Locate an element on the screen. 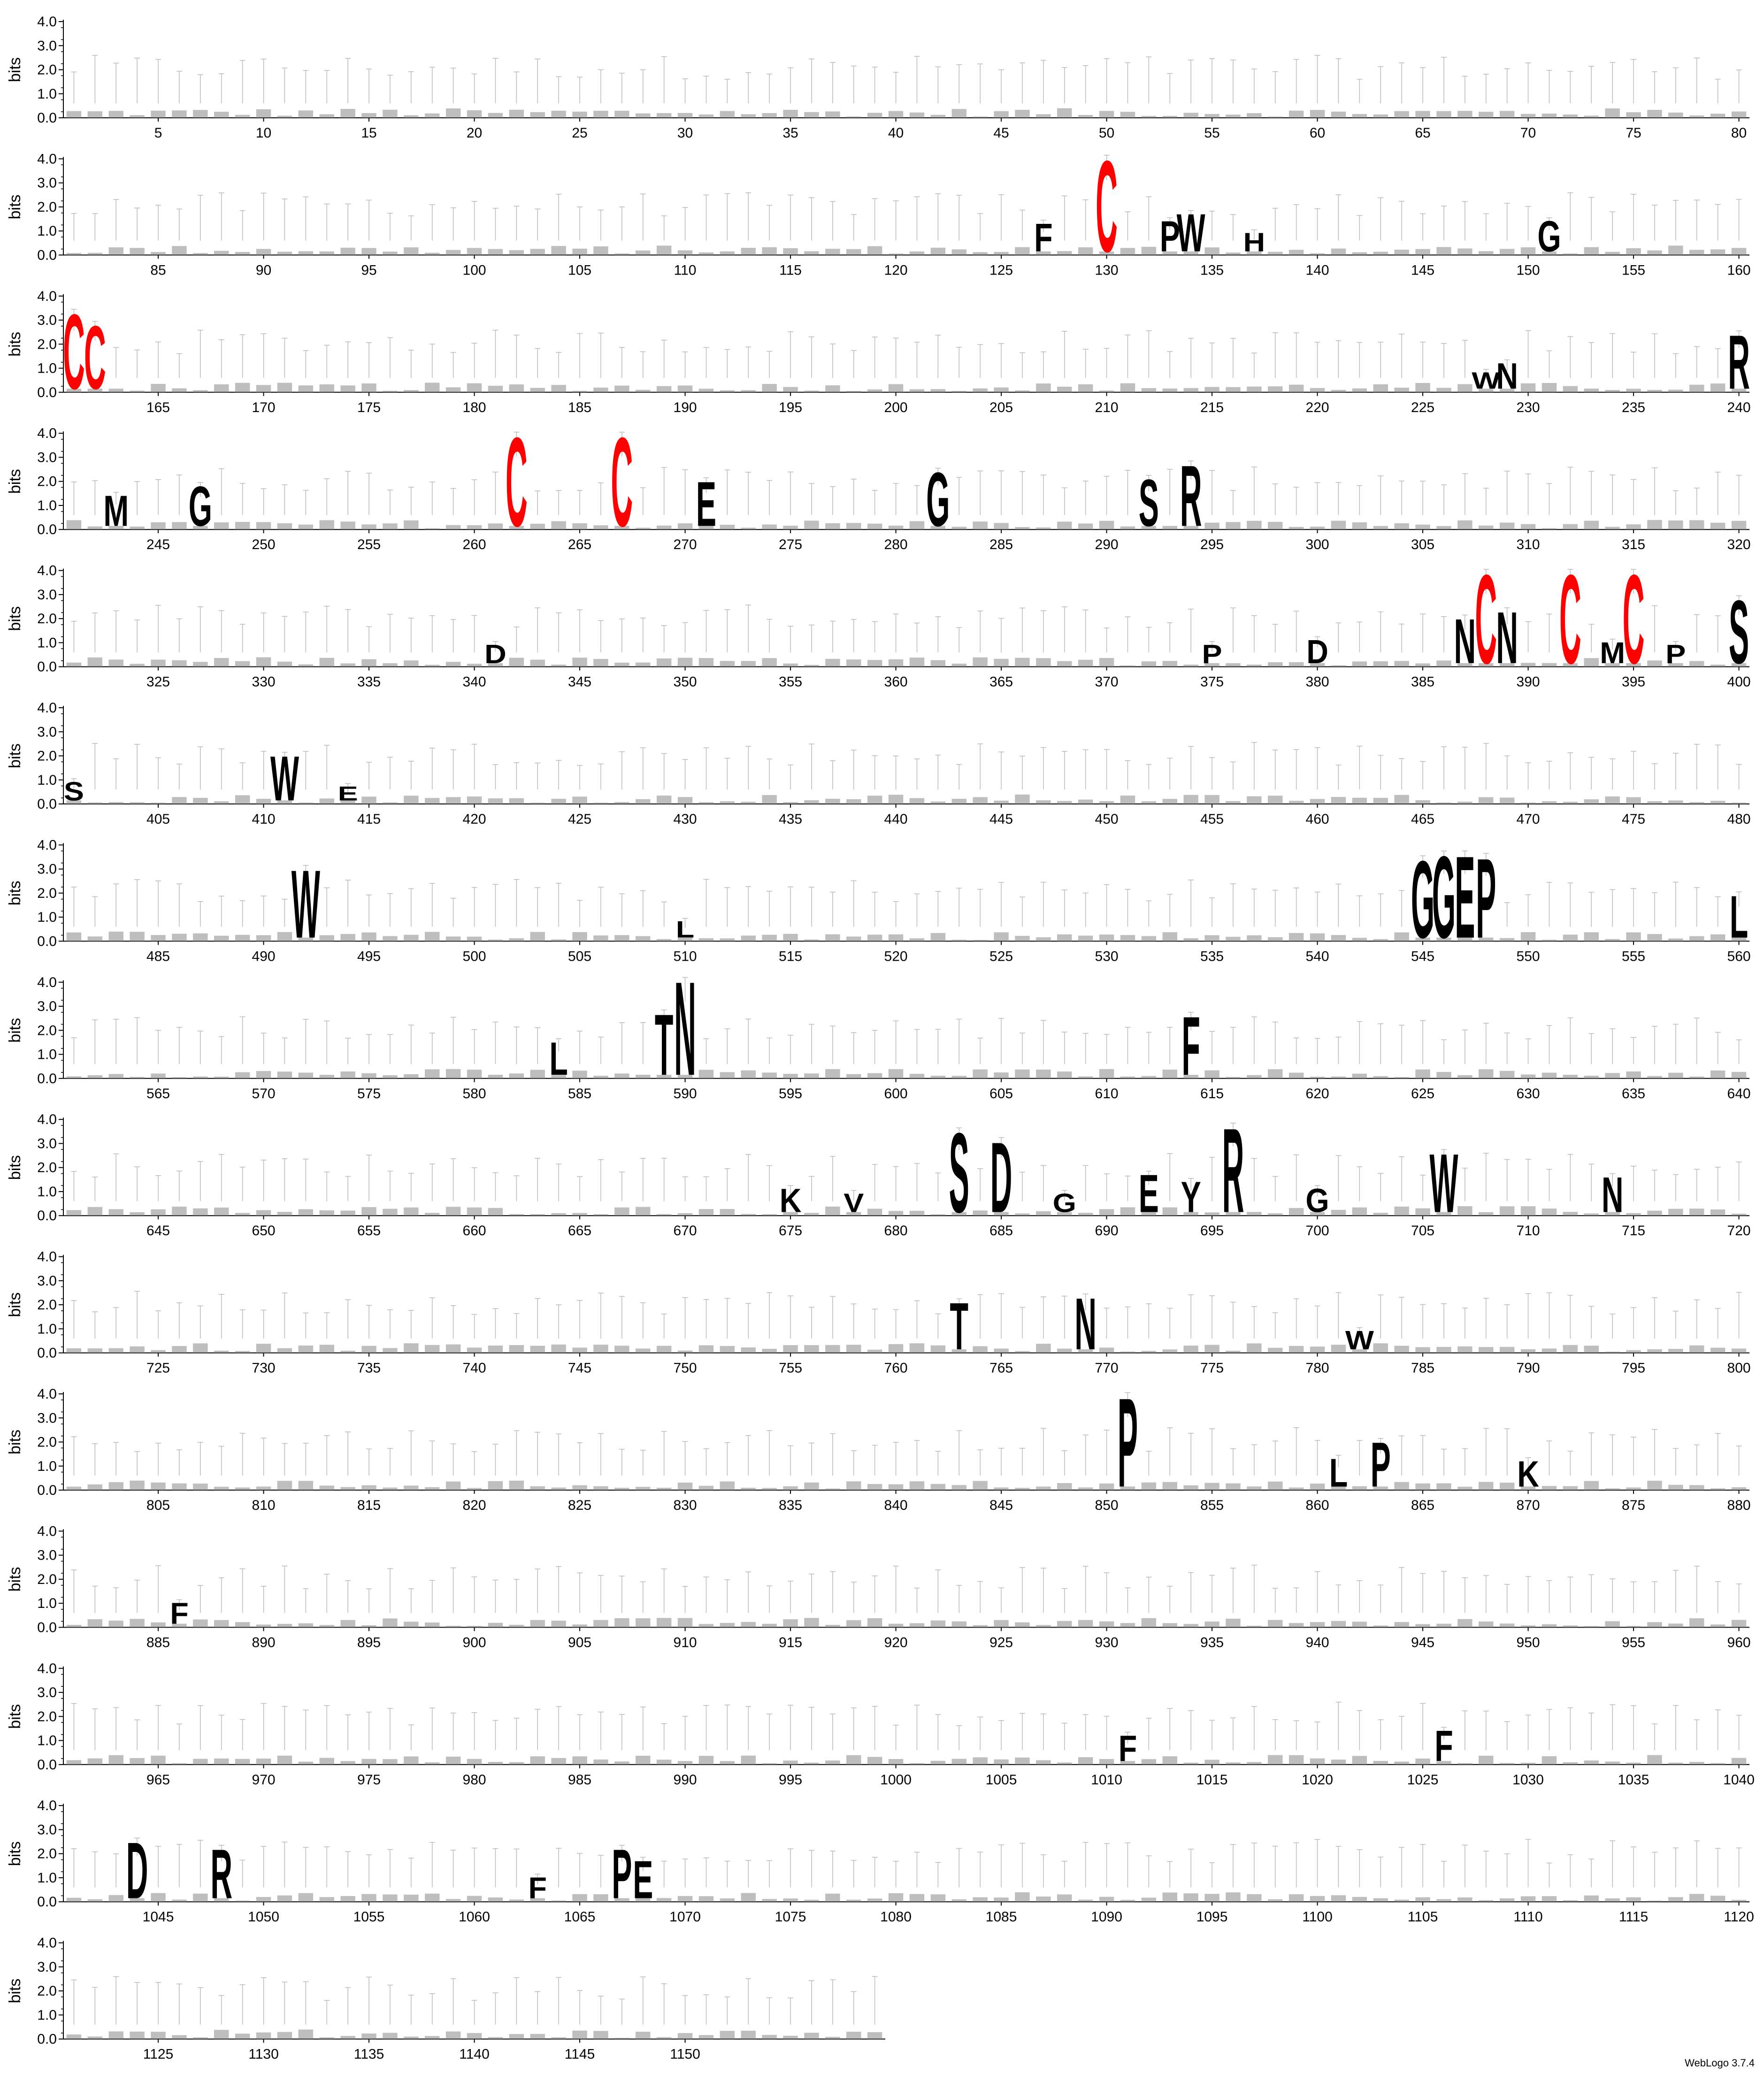 This screenshot has height=2073, width=1764. x-tick-label: 160 is located at coordinates (1739, 270).